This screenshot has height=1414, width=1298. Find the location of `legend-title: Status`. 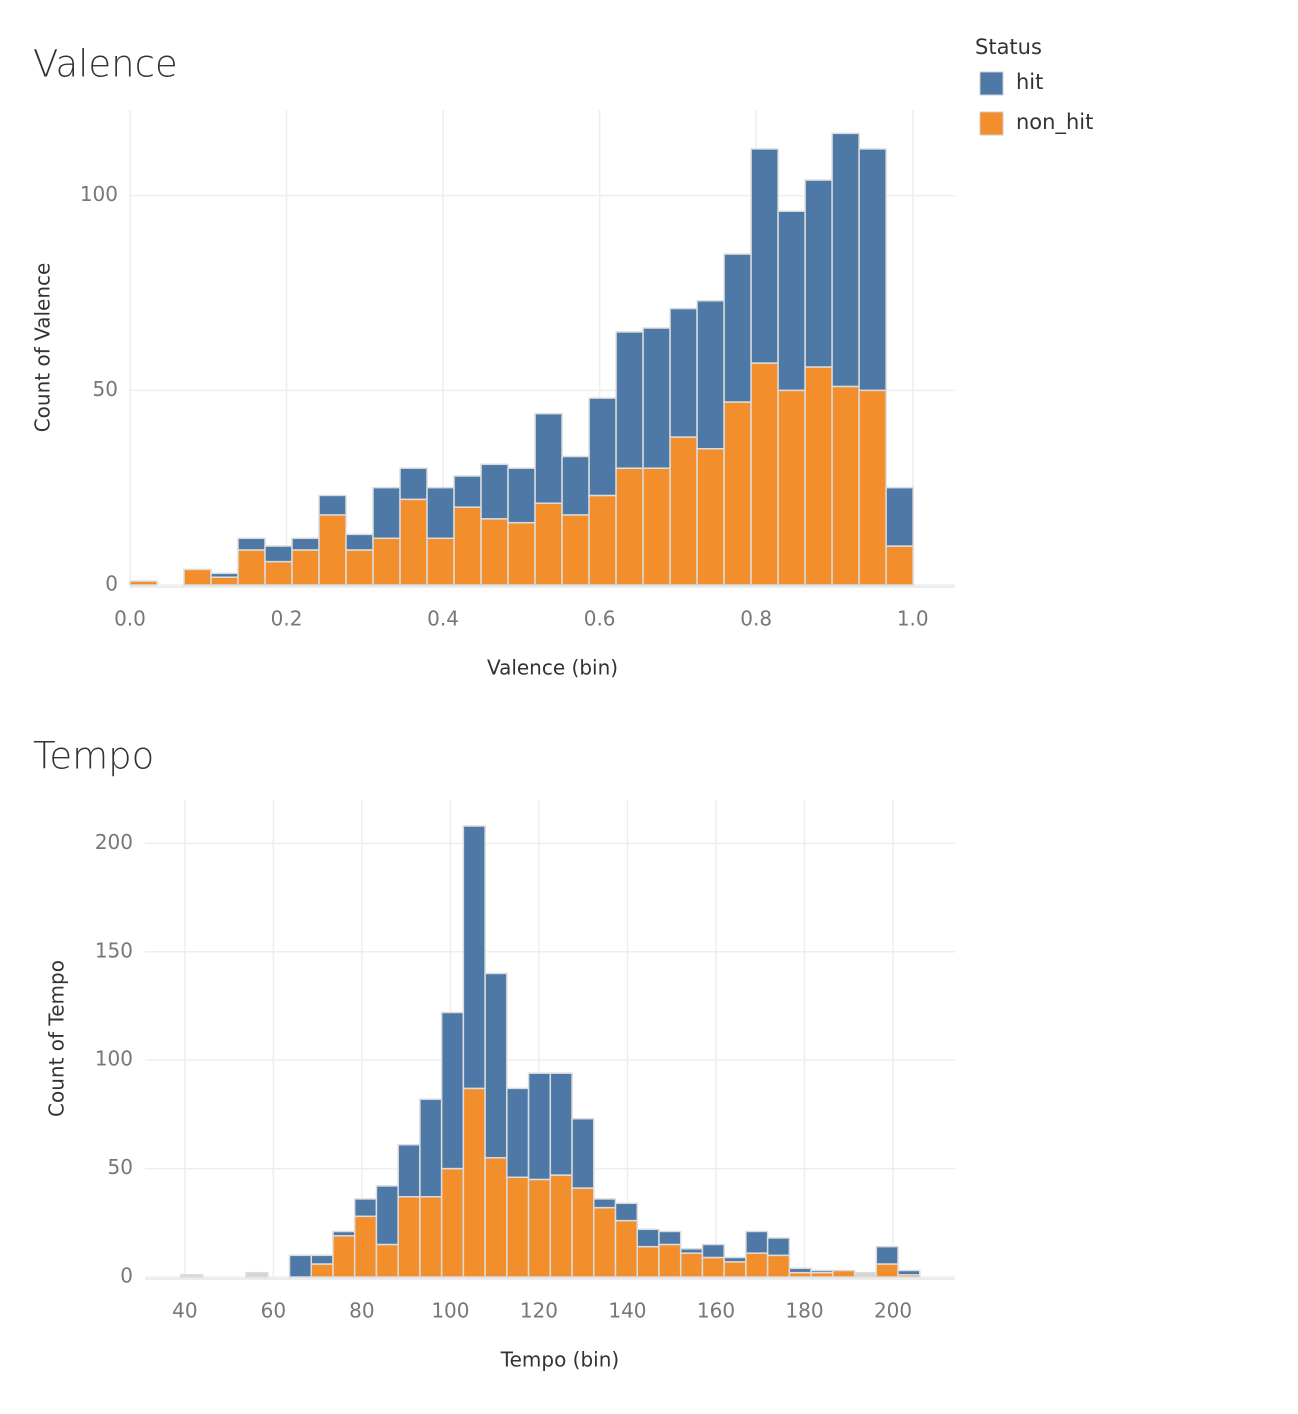

legend-title: Status is located at coordinates (1008, 47).